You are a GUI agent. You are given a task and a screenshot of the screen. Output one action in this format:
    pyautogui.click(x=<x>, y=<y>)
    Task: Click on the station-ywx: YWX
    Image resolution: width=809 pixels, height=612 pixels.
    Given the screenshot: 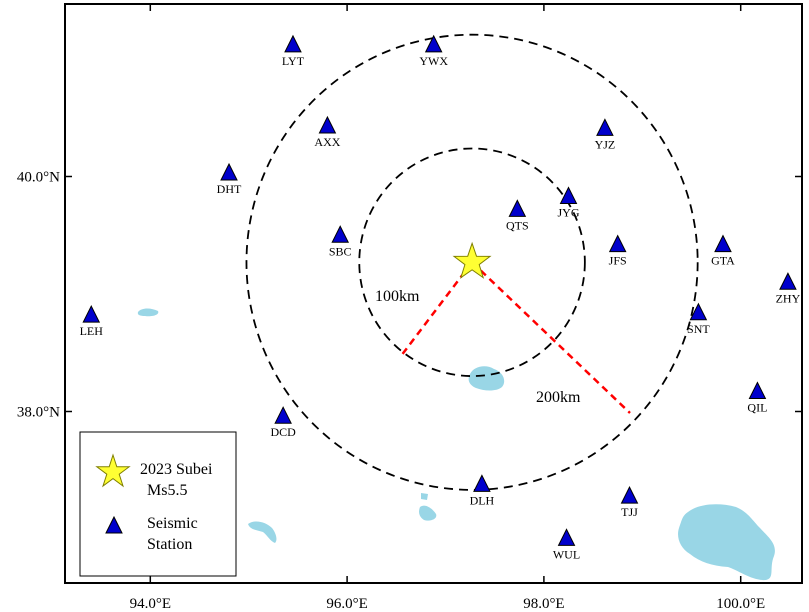 What is the action you would take?
    pyautogui.click(x=433, y=51)
    